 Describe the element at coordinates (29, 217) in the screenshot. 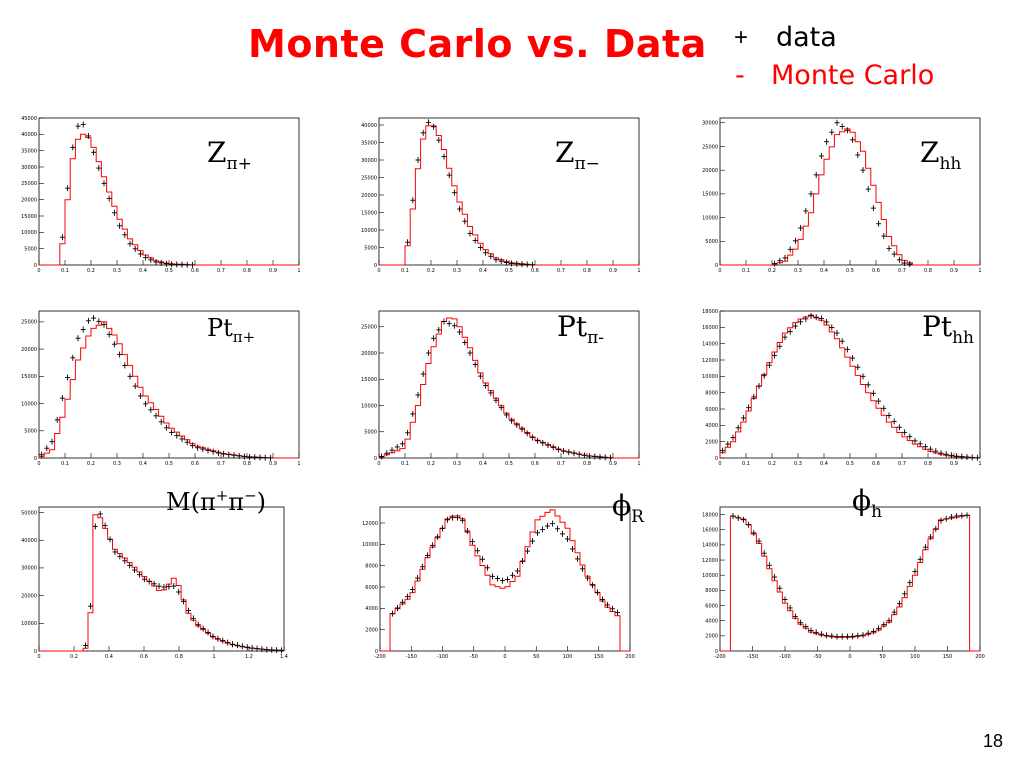

I see `y-tick-label: 15000` at that location.